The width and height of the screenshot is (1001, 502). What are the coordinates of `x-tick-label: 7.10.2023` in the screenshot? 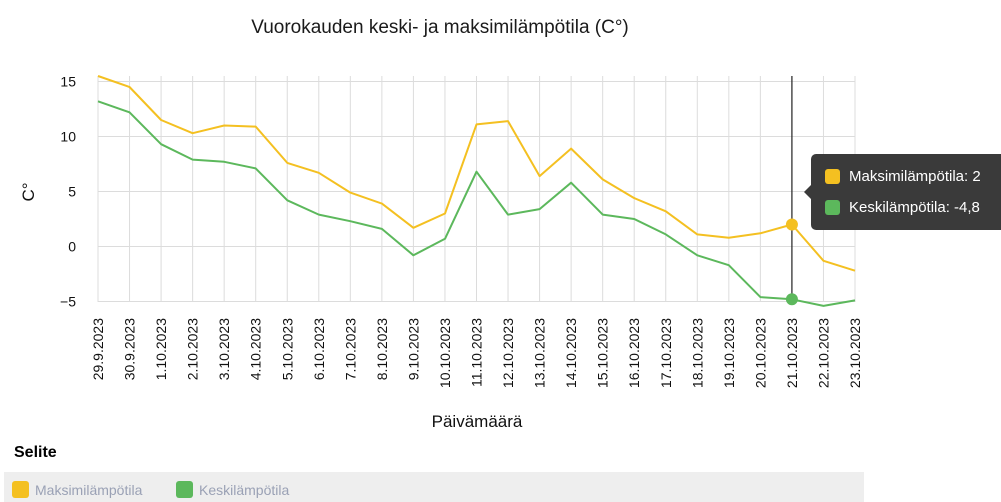 It's located at (350, 349).